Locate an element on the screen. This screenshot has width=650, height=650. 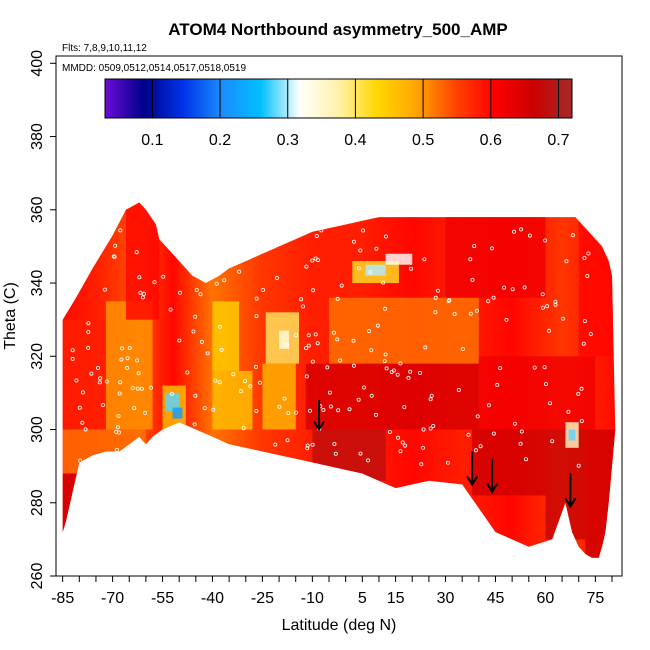
x-tick-label: -25 is located at coordinates (262, 598).